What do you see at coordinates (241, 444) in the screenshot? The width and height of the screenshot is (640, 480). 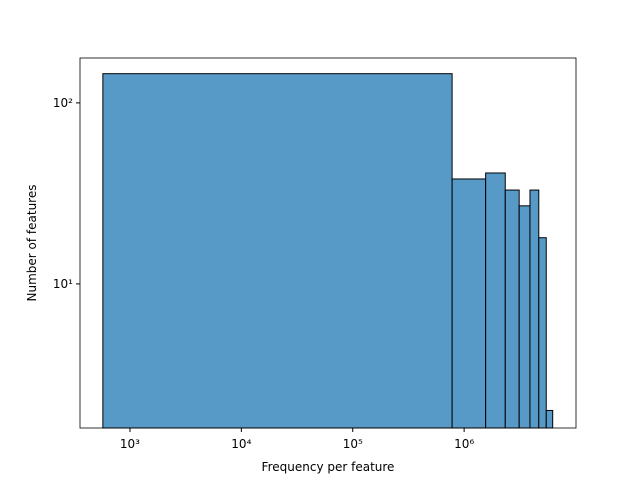 I see `x-tick-label: 10⁴` at bounding box center [241, 444].